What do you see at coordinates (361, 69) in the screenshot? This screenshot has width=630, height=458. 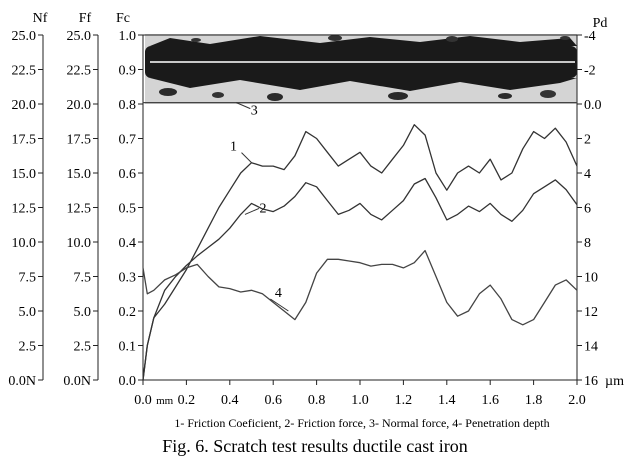 I see `scratch-track-micrograph` at bounding box center [361, 69].